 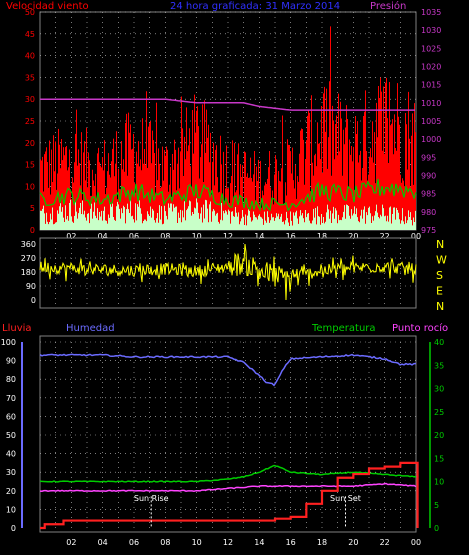 I want to click on wind-tick-label: 5, so click(x=32, y=208).